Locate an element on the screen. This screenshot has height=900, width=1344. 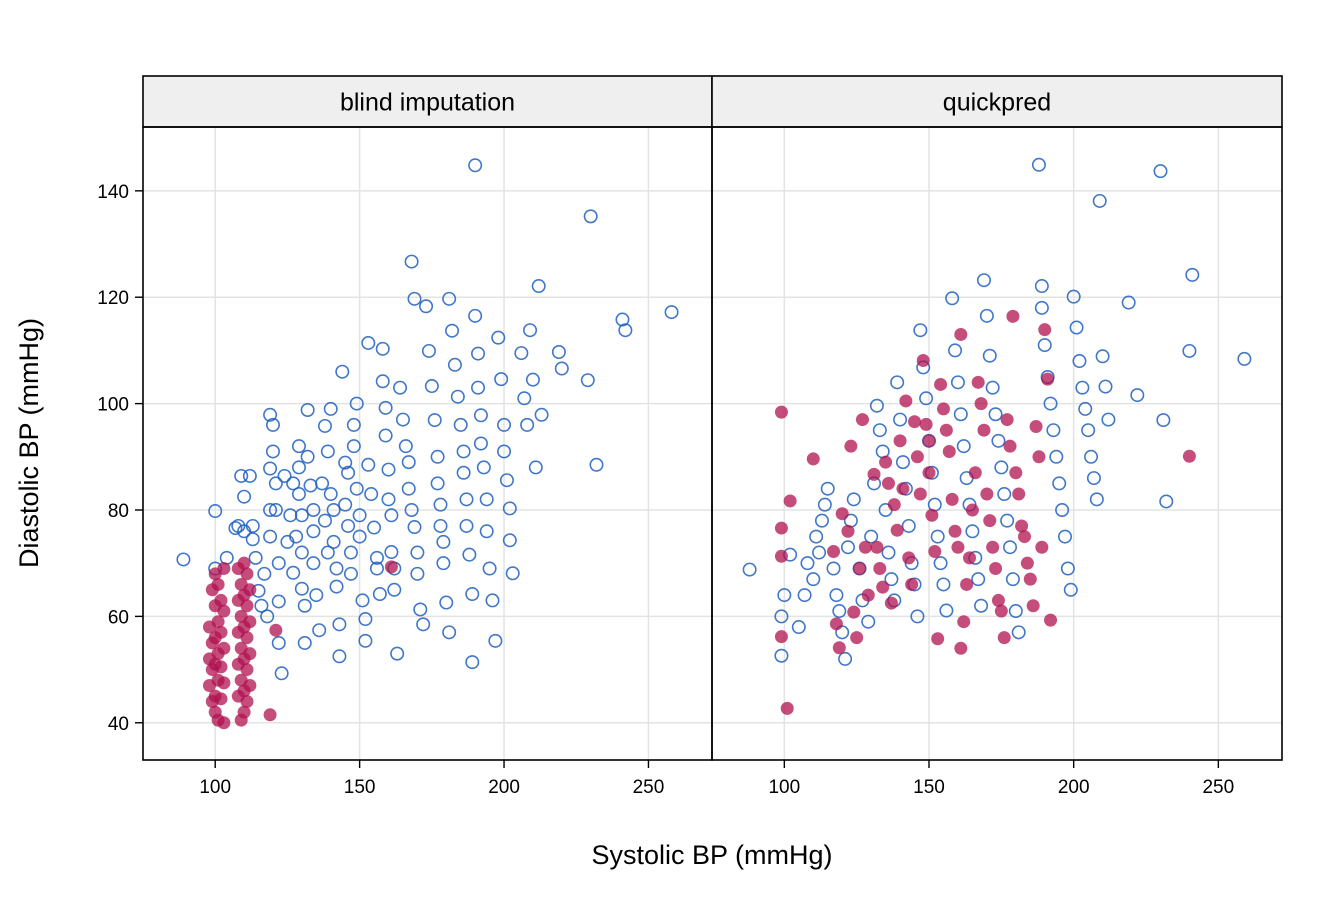
x-tick-label: 150 is located at coordinates (360, 787).